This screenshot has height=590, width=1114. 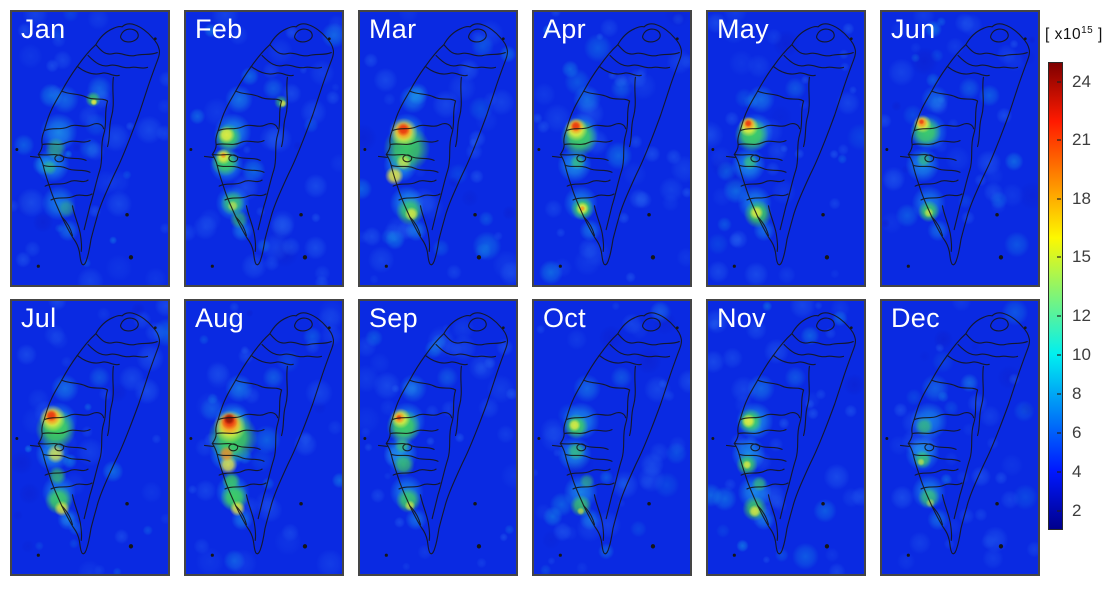 I want to click on heatmap-jun, so click(x=960, y=148).